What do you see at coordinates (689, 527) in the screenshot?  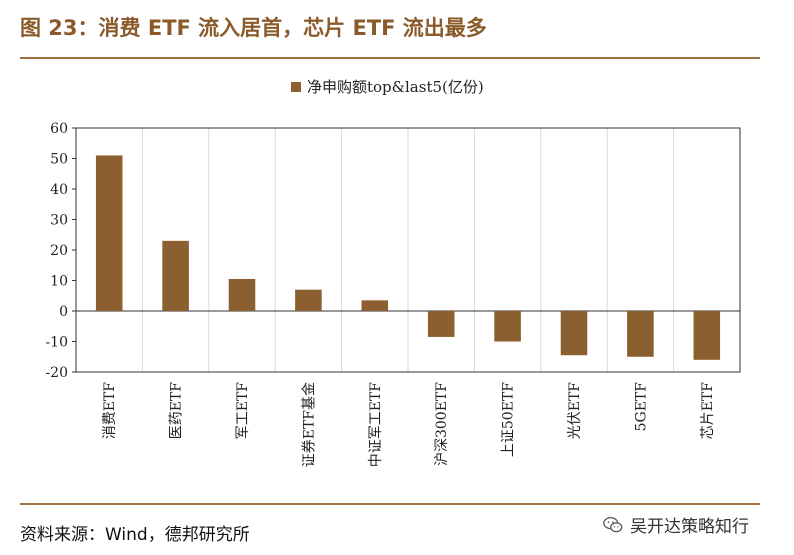 I see `watermark-text: 吴开达策略知行` at bounding box center [689, 527].